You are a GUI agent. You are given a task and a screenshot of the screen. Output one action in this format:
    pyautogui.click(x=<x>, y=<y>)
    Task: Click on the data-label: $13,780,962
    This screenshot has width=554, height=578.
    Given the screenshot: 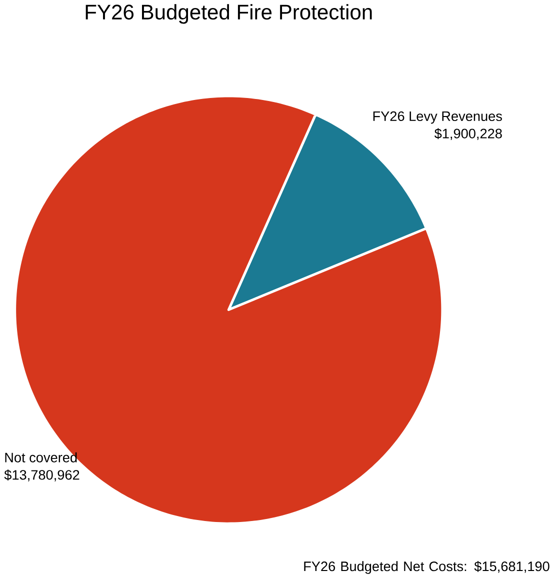 What is the action you would take?
    pyautogui.click(x=42, y=476)
    